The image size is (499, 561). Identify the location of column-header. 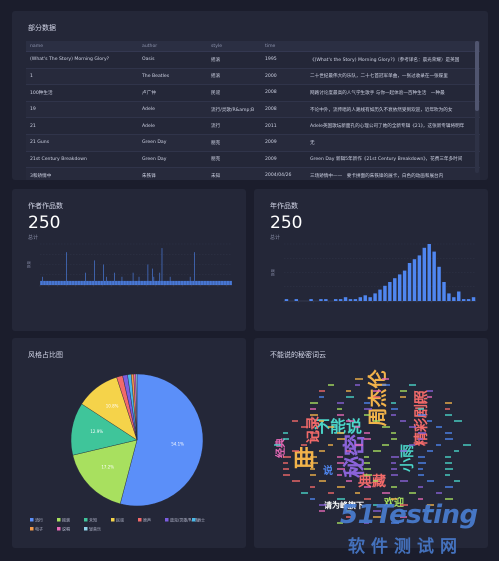
(393, 46).